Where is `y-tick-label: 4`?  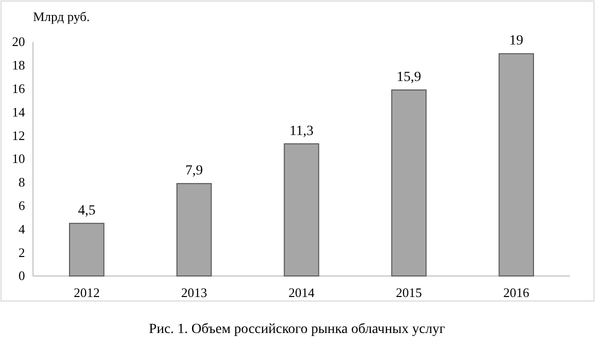
y-tick-label: 4 is located at coordinates (22, 228).